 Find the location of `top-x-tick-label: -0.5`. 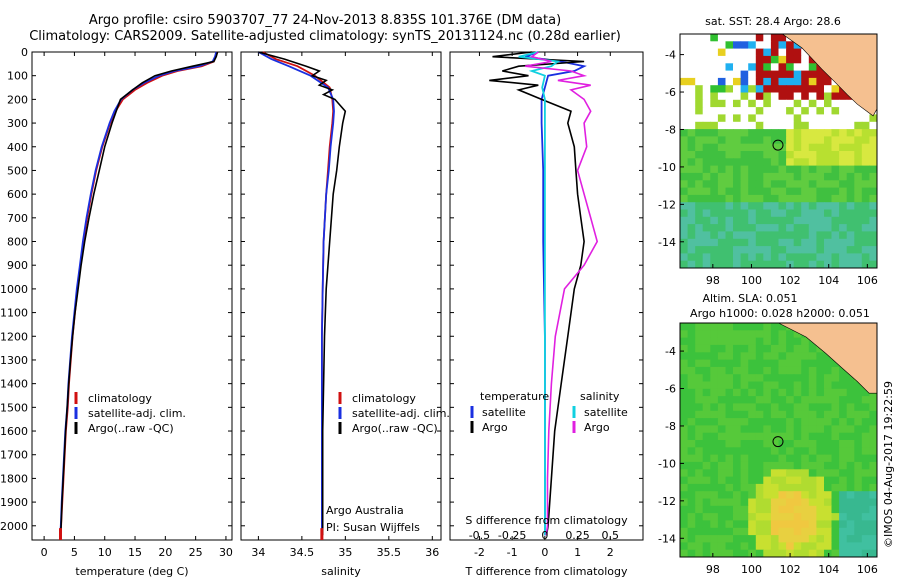

top-x-tick-label: -0.5 is located at coordinates (479, 535).